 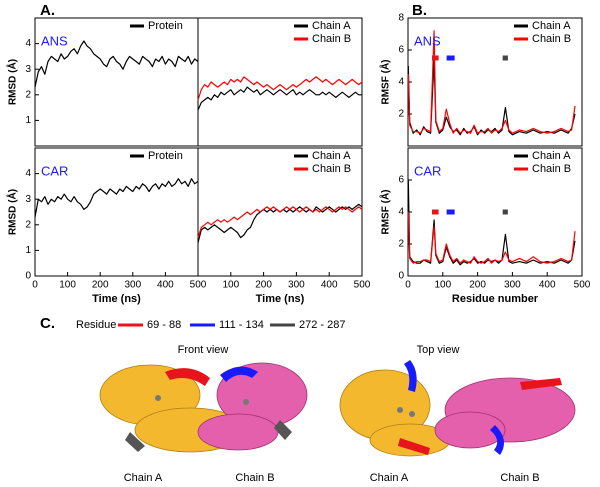 I want to click on protein-top, so click(x=457, y=408).